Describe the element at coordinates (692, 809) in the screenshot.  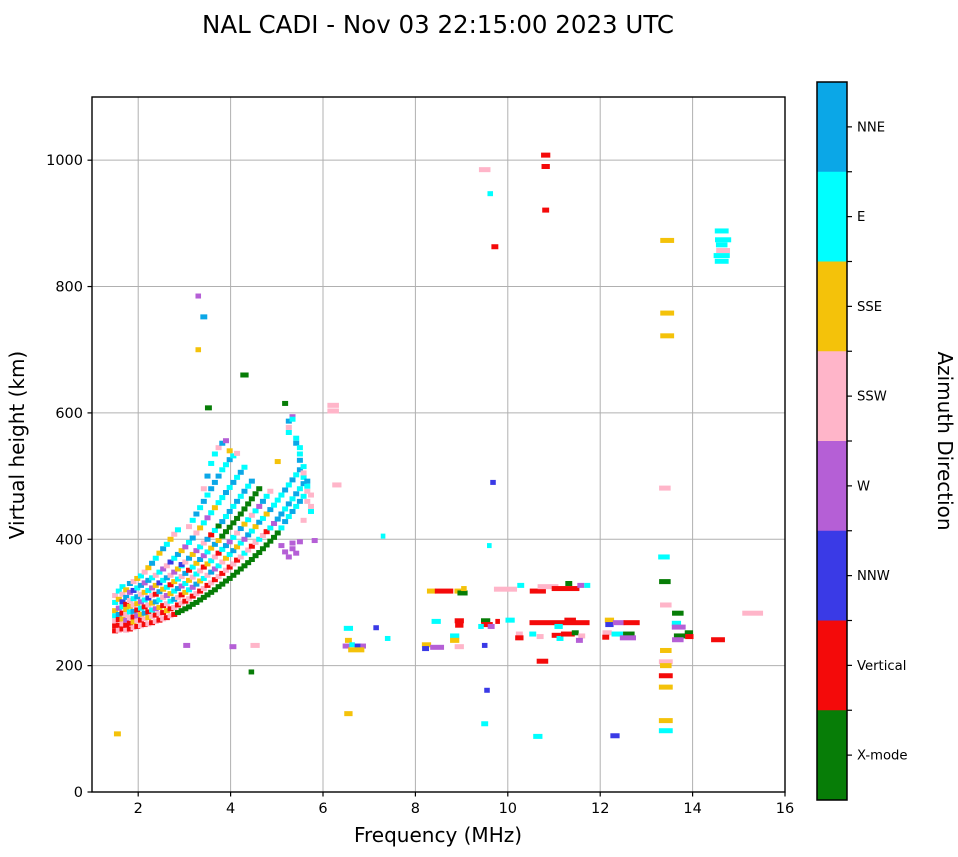
I see `x-tick-label: 14` at that location.